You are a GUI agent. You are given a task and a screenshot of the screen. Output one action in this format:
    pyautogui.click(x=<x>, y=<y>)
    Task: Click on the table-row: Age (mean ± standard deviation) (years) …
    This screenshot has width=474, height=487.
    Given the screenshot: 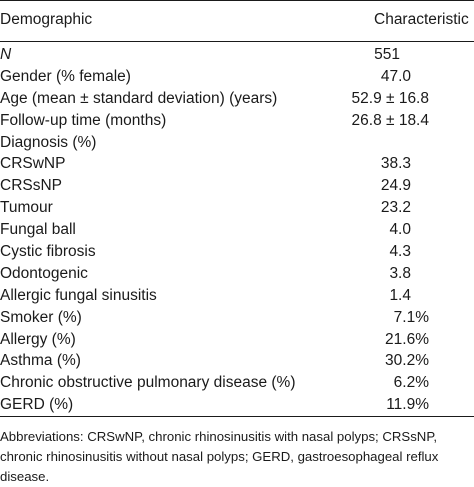 What is the action you would take?
    pyautogui.click(x=237, y=99)
    